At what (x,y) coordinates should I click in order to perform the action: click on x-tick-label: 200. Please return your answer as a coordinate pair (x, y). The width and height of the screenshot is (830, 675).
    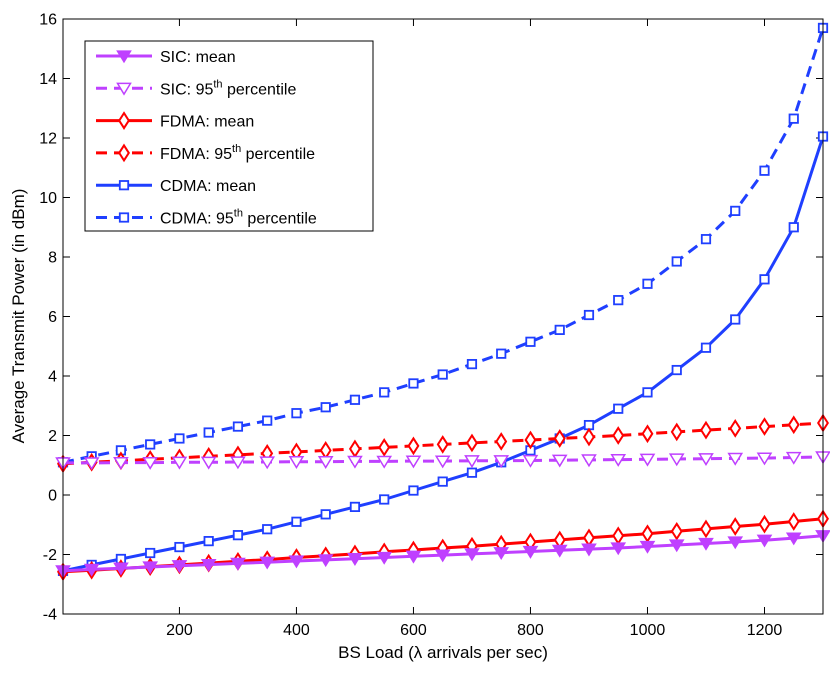
    Looking at the image, I should click on (179, 630).